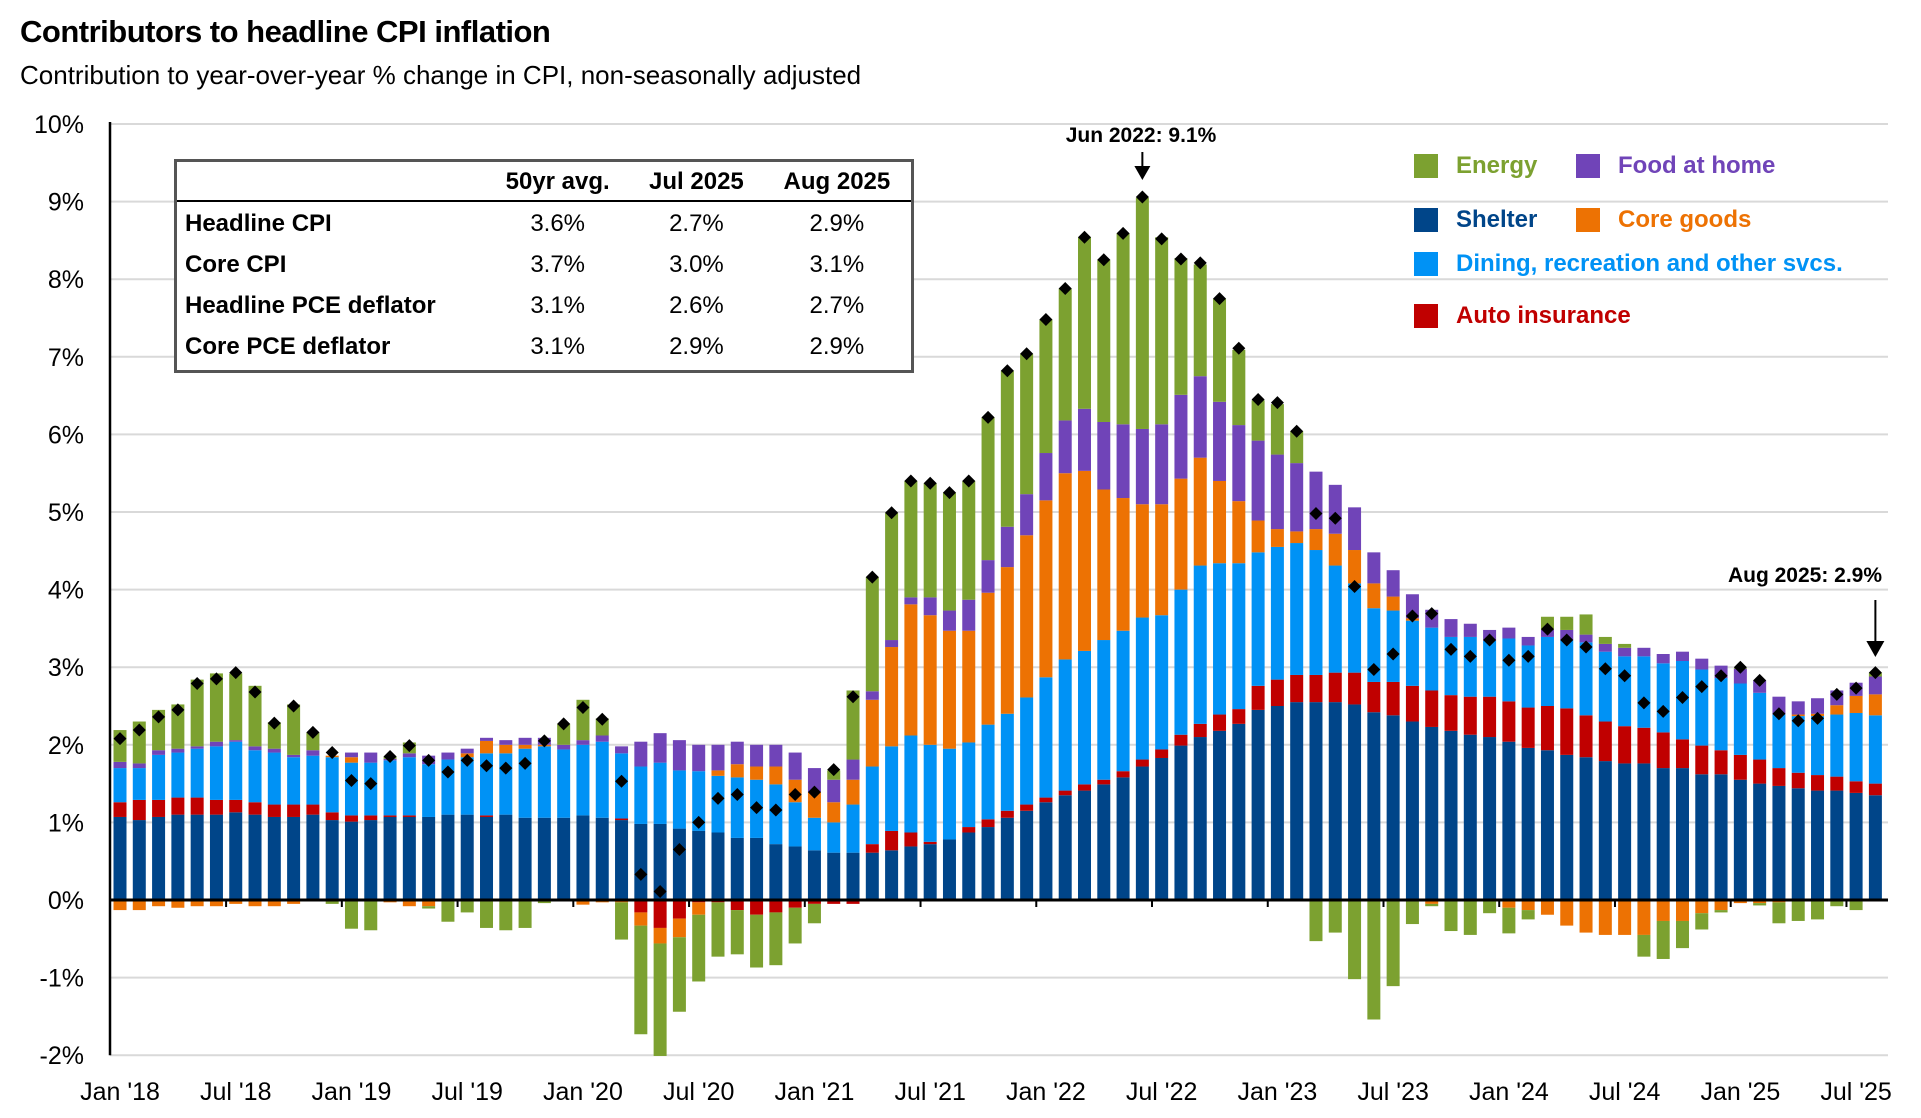 The height and width of the screenshot is (1118, 1921). I want to click on legend-item-auto-insurance: Auto insurance, so click(1522, 316).